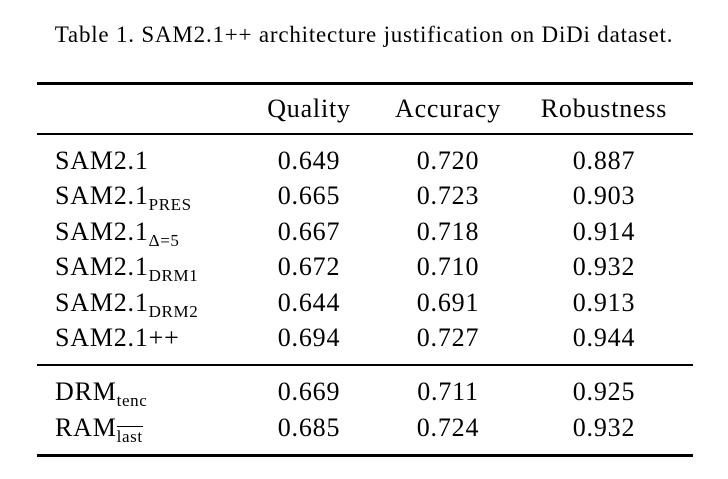 This screenshot has width=728, height=479. Describe the element at coordinates (604, 392) in the screenshot. I see `robustness-value: 0.925` at that location.